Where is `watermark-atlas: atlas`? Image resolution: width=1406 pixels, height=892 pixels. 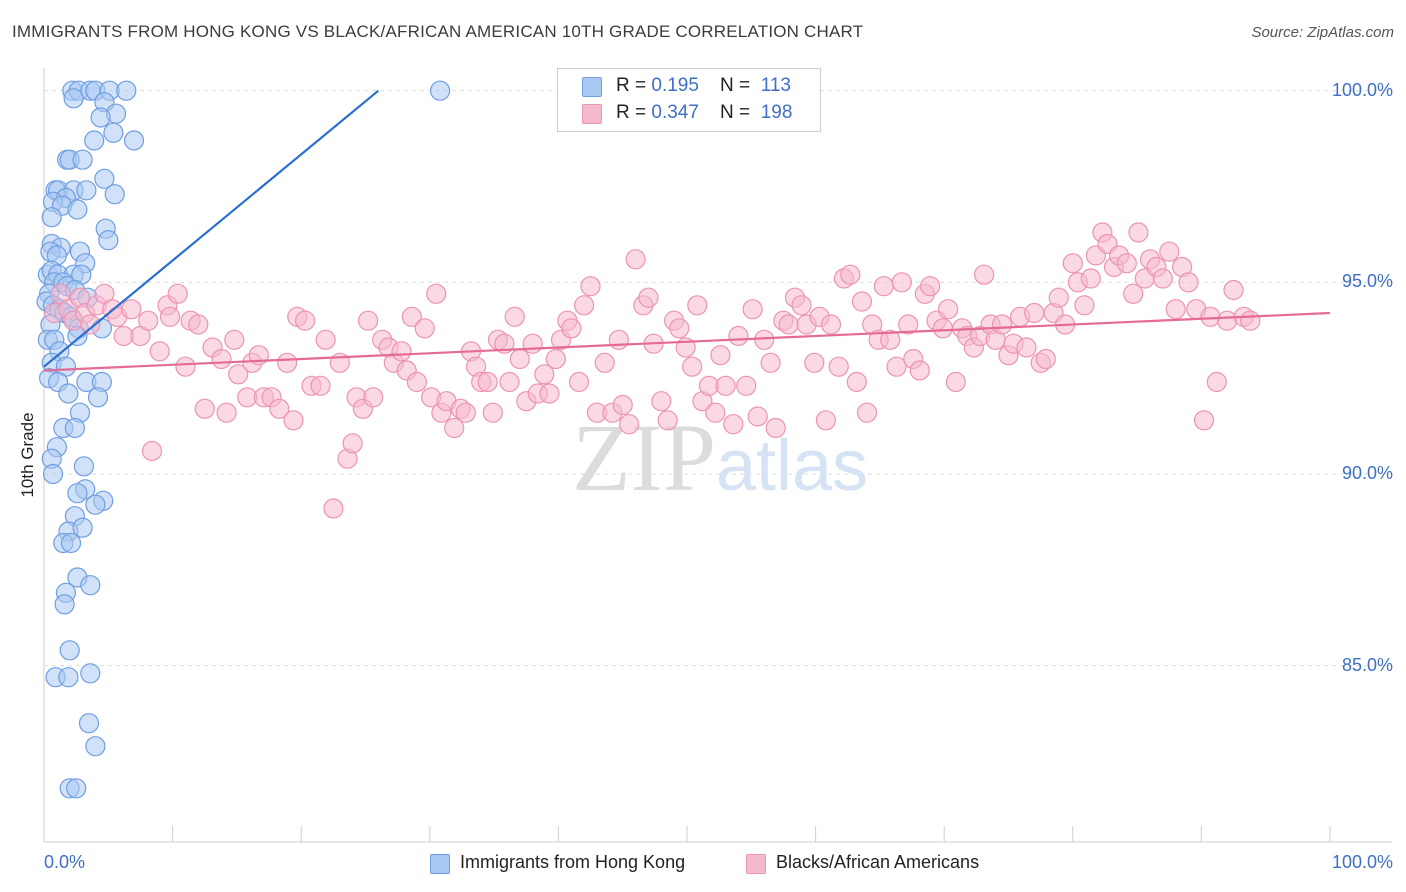
watermark-atlas: atlas is located at coordinates (792, 466).